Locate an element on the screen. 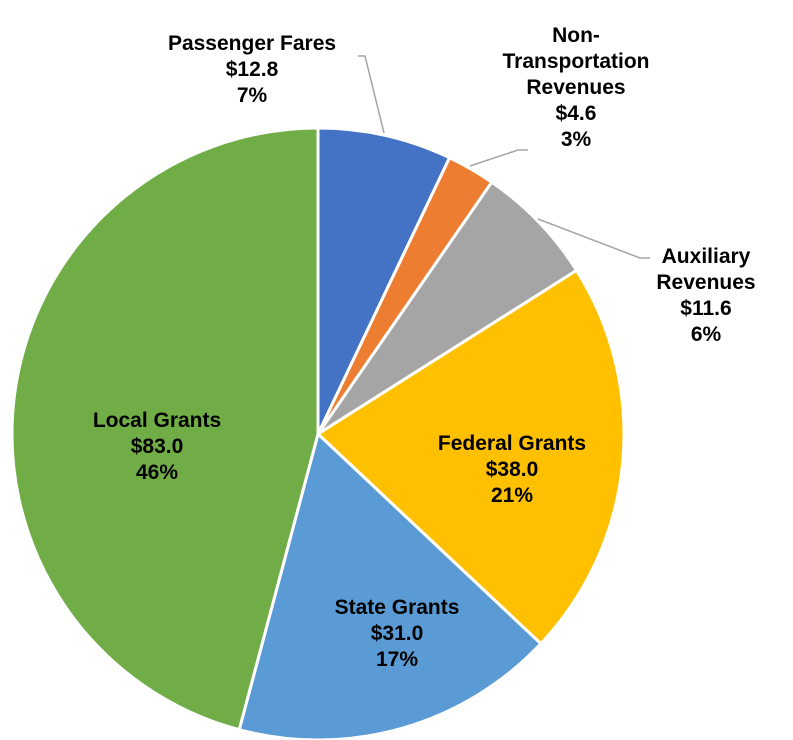 The height and width of the screenshot is (740, 793). data-label: Local Grants $83.0 46% is located at coordinates (157, 447).